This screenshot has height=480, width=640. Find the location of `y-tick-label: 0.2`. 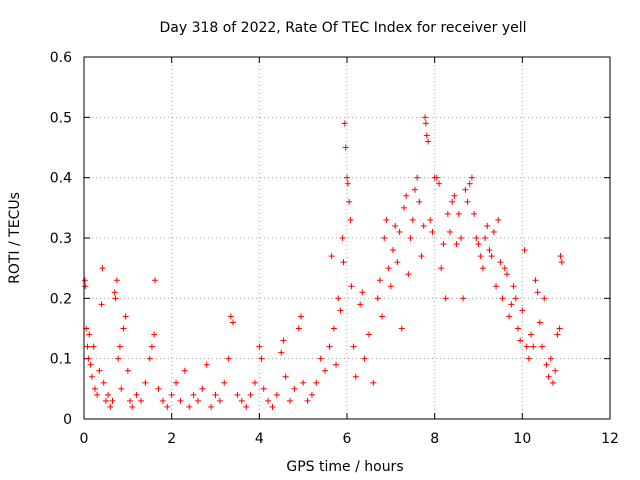

y-tick-label: 0.2 is located at coordinates (61, 299).